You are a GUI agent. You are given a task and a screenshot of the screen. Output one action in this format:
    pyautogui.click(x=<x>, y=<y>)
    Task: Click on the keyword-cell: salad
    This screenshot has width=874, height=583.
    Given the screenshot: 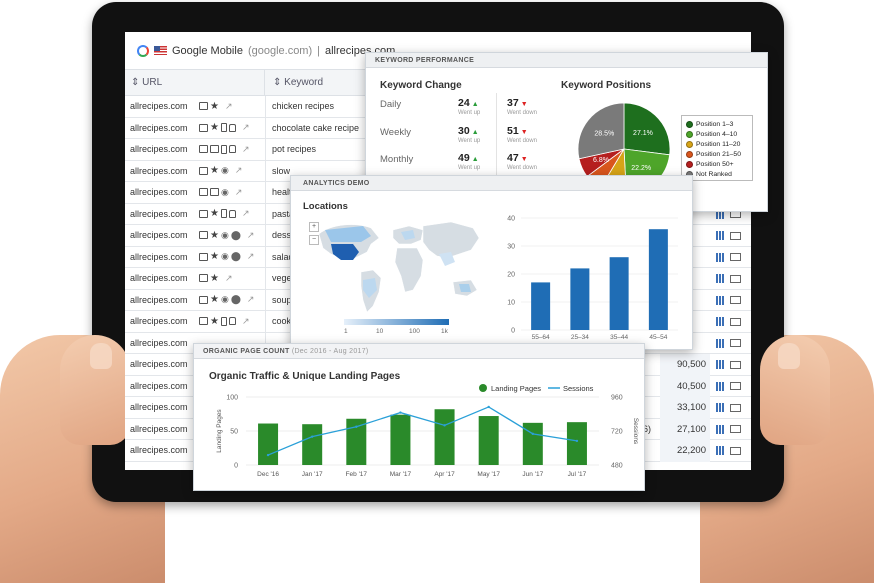 What is the action you would take?
    pyautogui.click(x=279, y=256)
    